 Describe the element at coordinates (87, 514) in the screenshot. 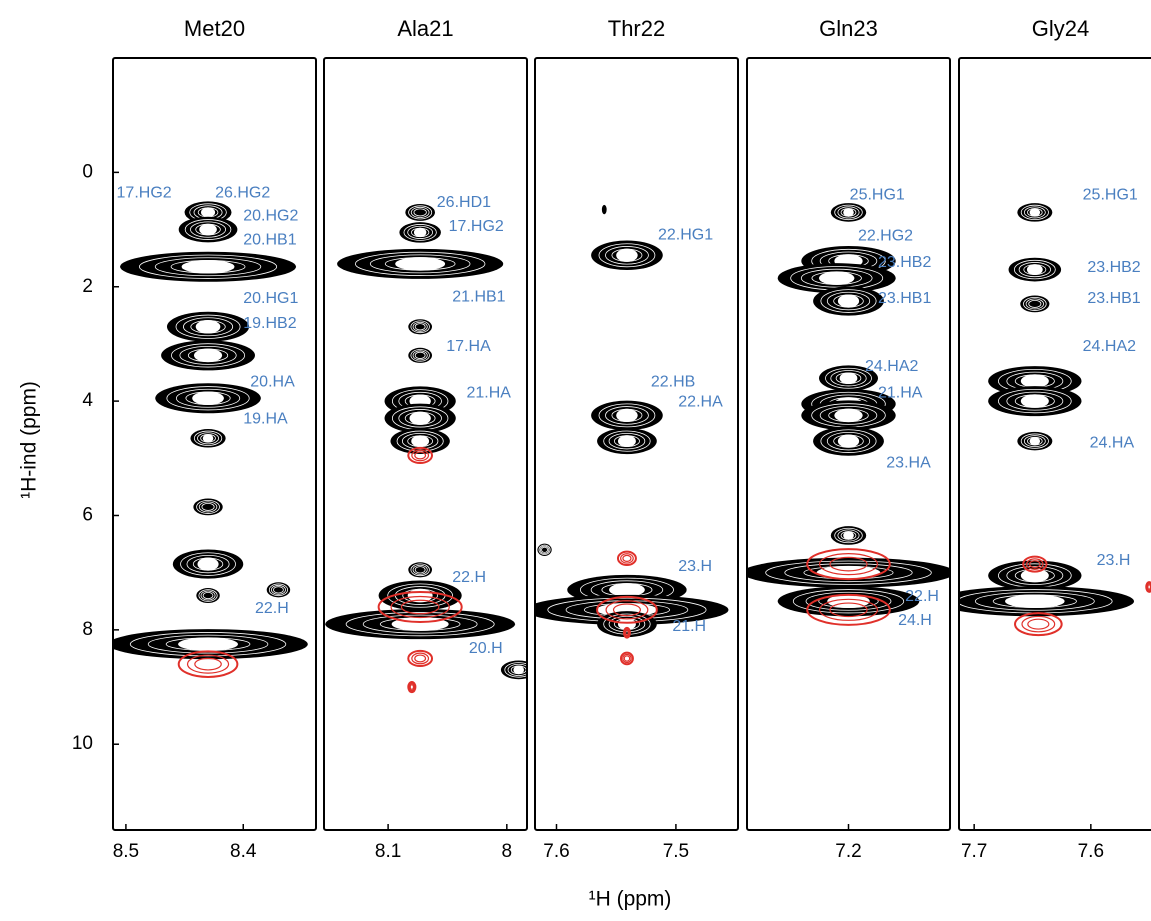

I see `y-tick-label: 6` at that location.